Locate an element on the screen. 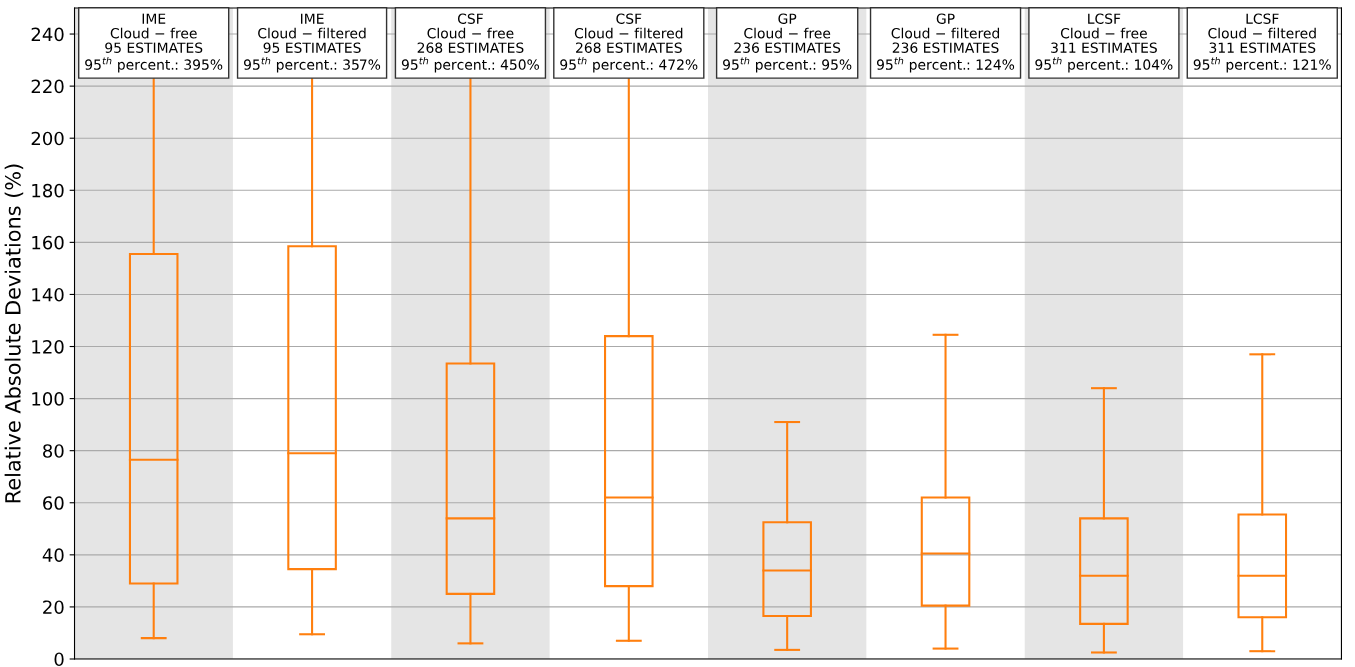 This screenshot has width=1355, height=667. annotation: GP Cloud − filtered 236 ESTIMATES 95$^{th}$ percent.: 124% is located at coordinates (945, 43).